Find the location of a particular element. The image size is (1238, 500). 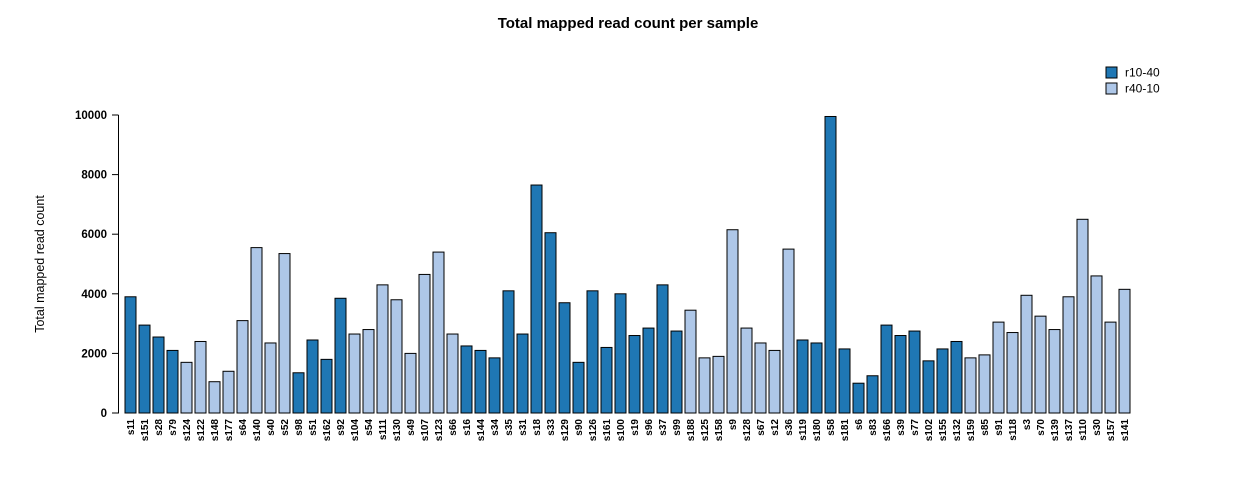

x-tick-label-s123: s123 is located at coordinates (439, 430).